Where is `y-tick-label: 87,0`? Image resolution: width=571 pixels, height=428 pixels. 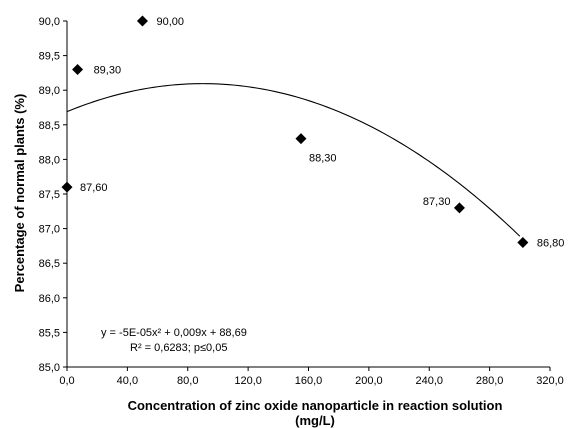
y-tick-label: 87,0 is located at coordinates (49, 230).